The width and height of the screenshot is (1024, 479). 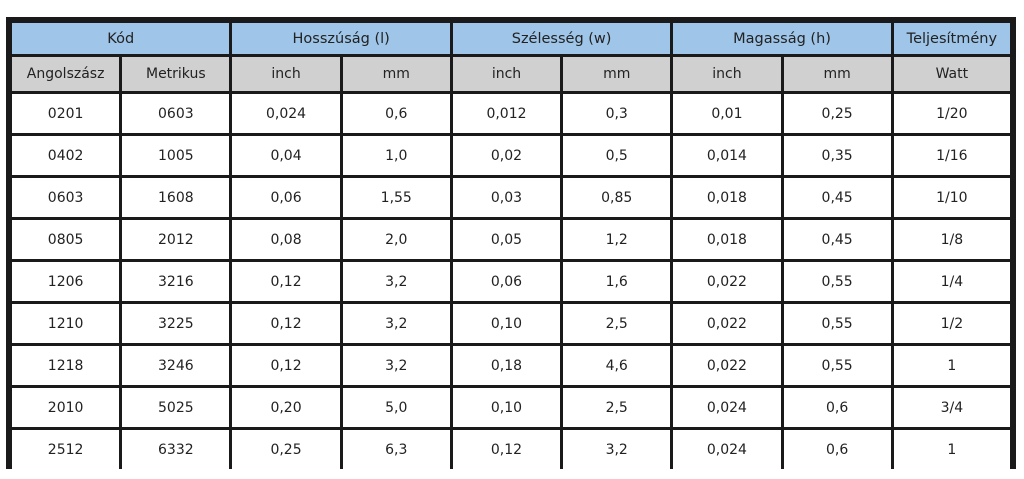 I want to click on table-cell: 1/10, so click(x=951, y=197).